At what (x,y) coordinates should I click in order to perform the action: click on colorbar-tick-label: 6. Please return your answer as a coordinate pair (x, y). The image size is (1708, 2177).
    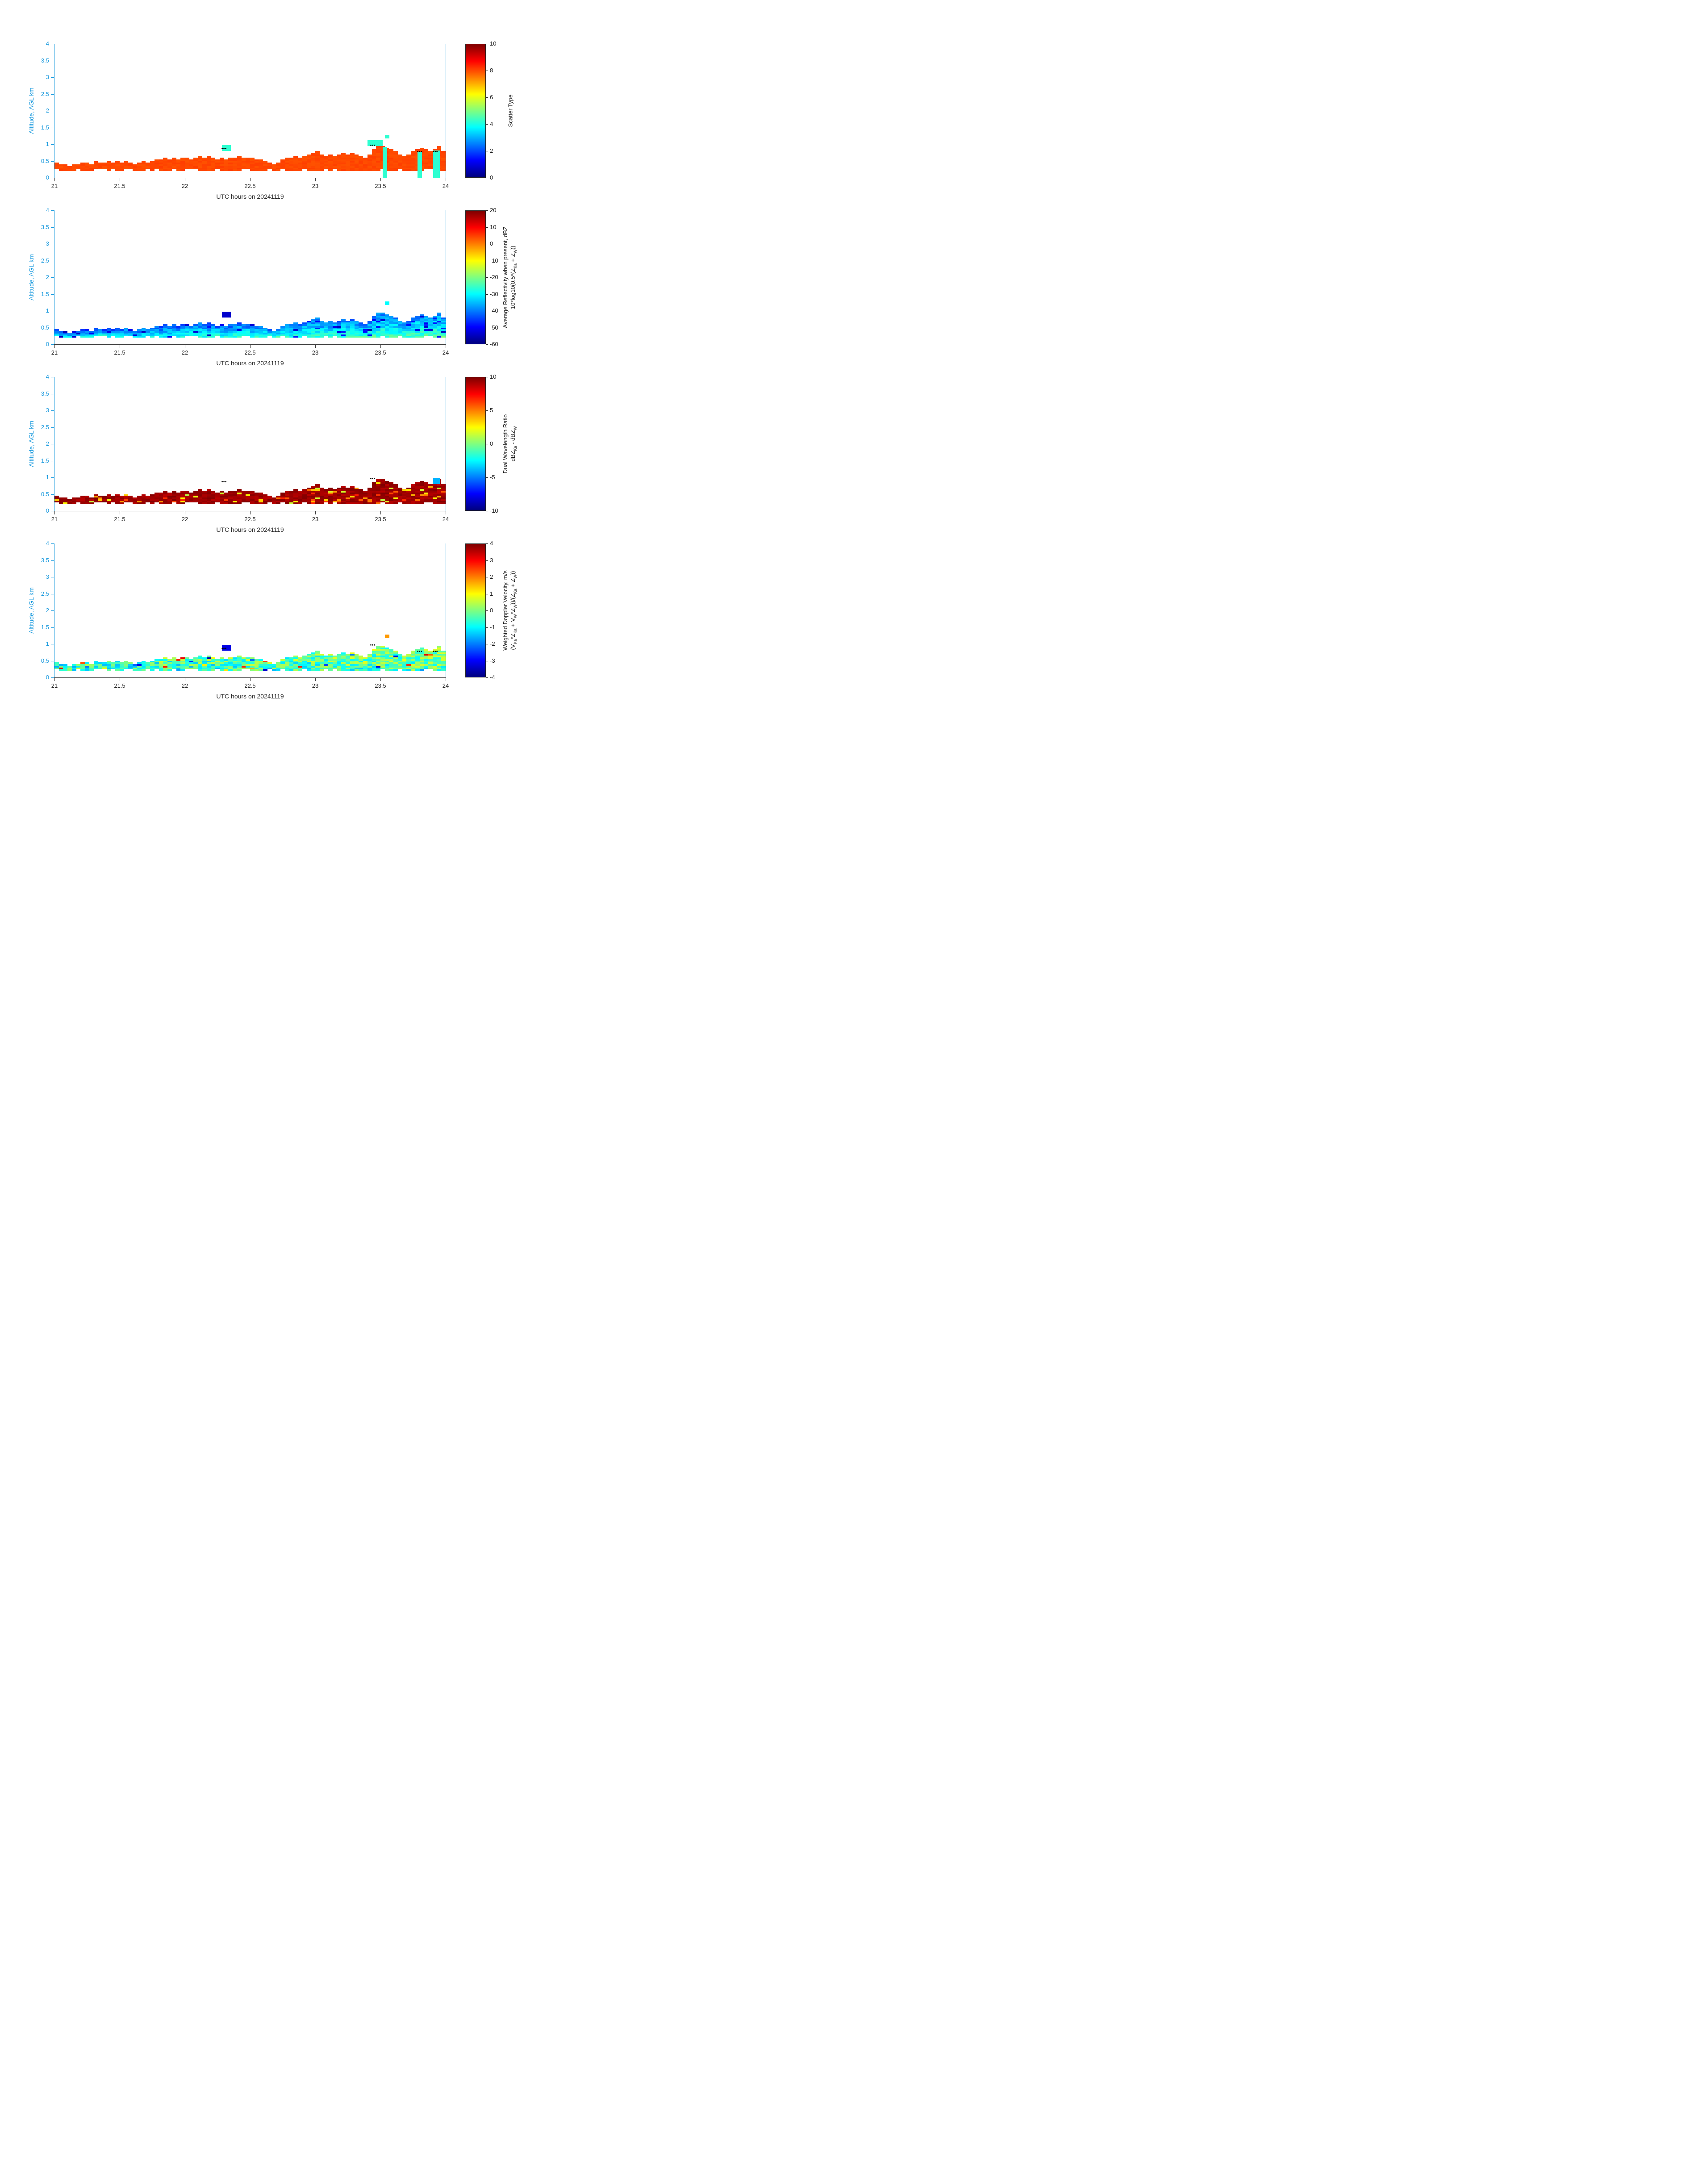
    Looking at the image, I should click on (491, 97).